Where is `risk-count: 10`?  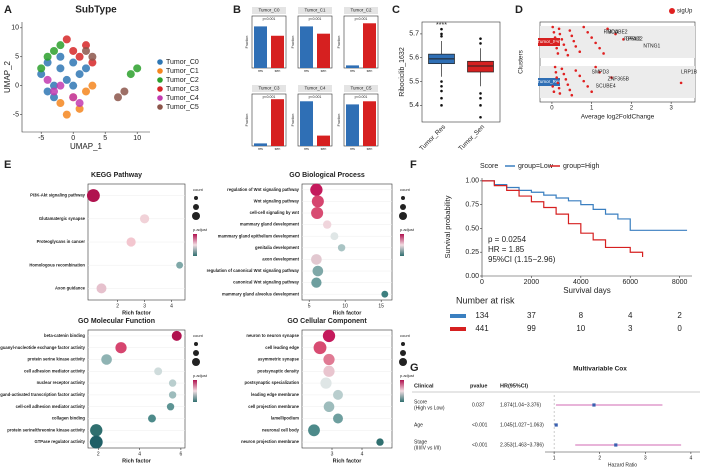
risk-count: 10 is located at coordinates (580, 328).